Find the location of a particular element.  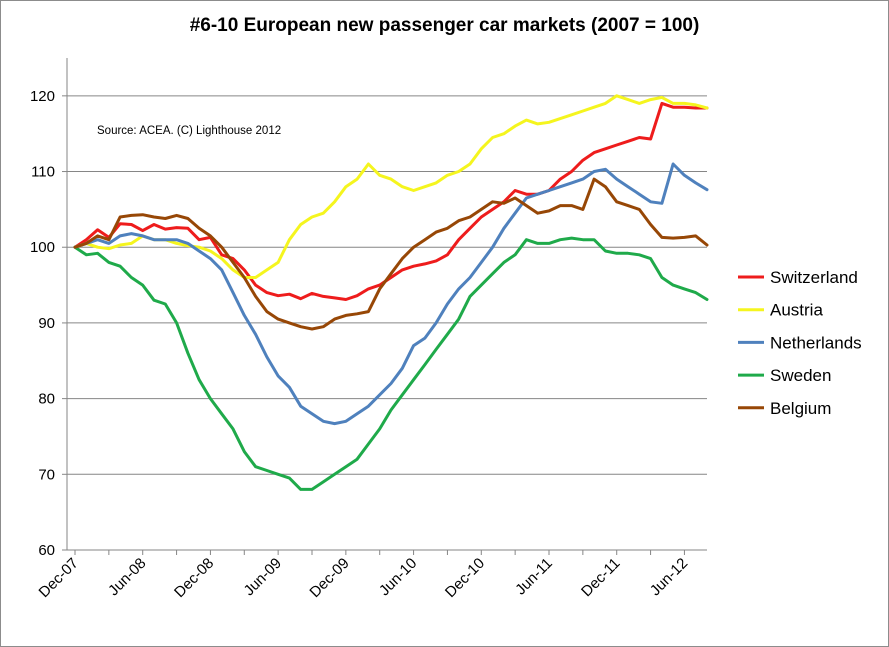

legend-label-switzerland: Switzerland is located at coordinates (814, 277).